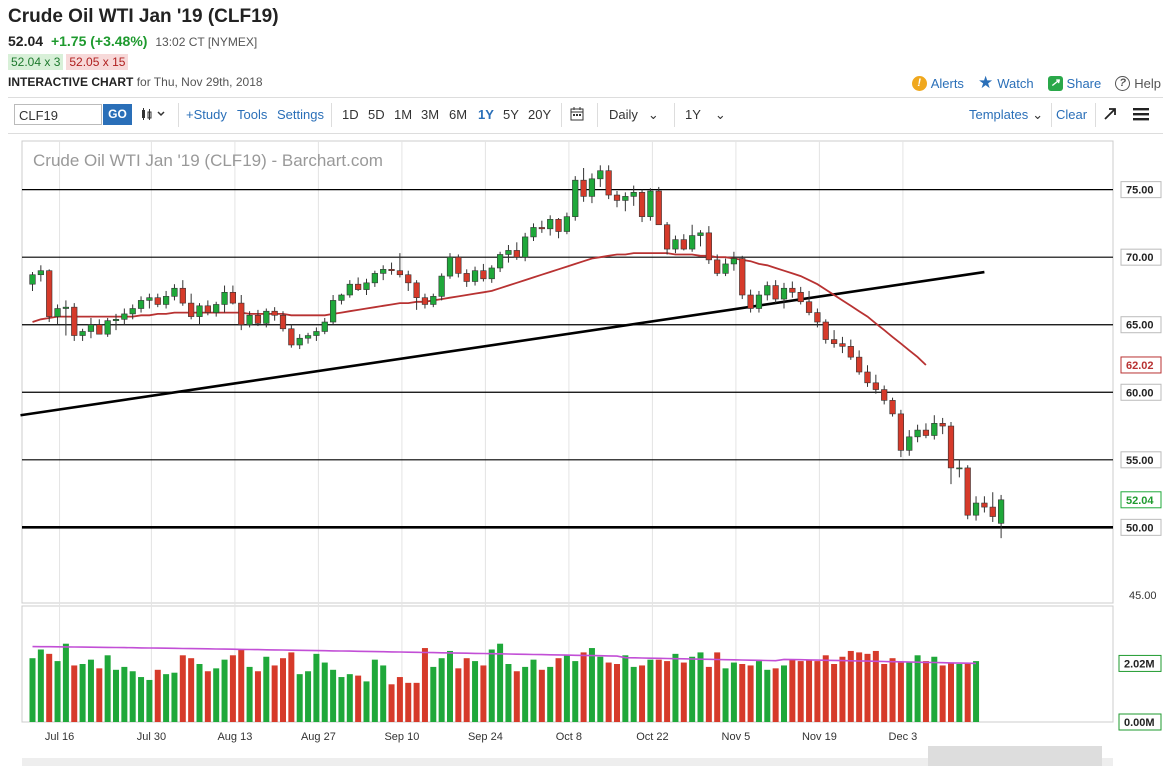  Describe the element at coordinates (577, 115) in the screenshot. I see `calendar-icon` at that location.